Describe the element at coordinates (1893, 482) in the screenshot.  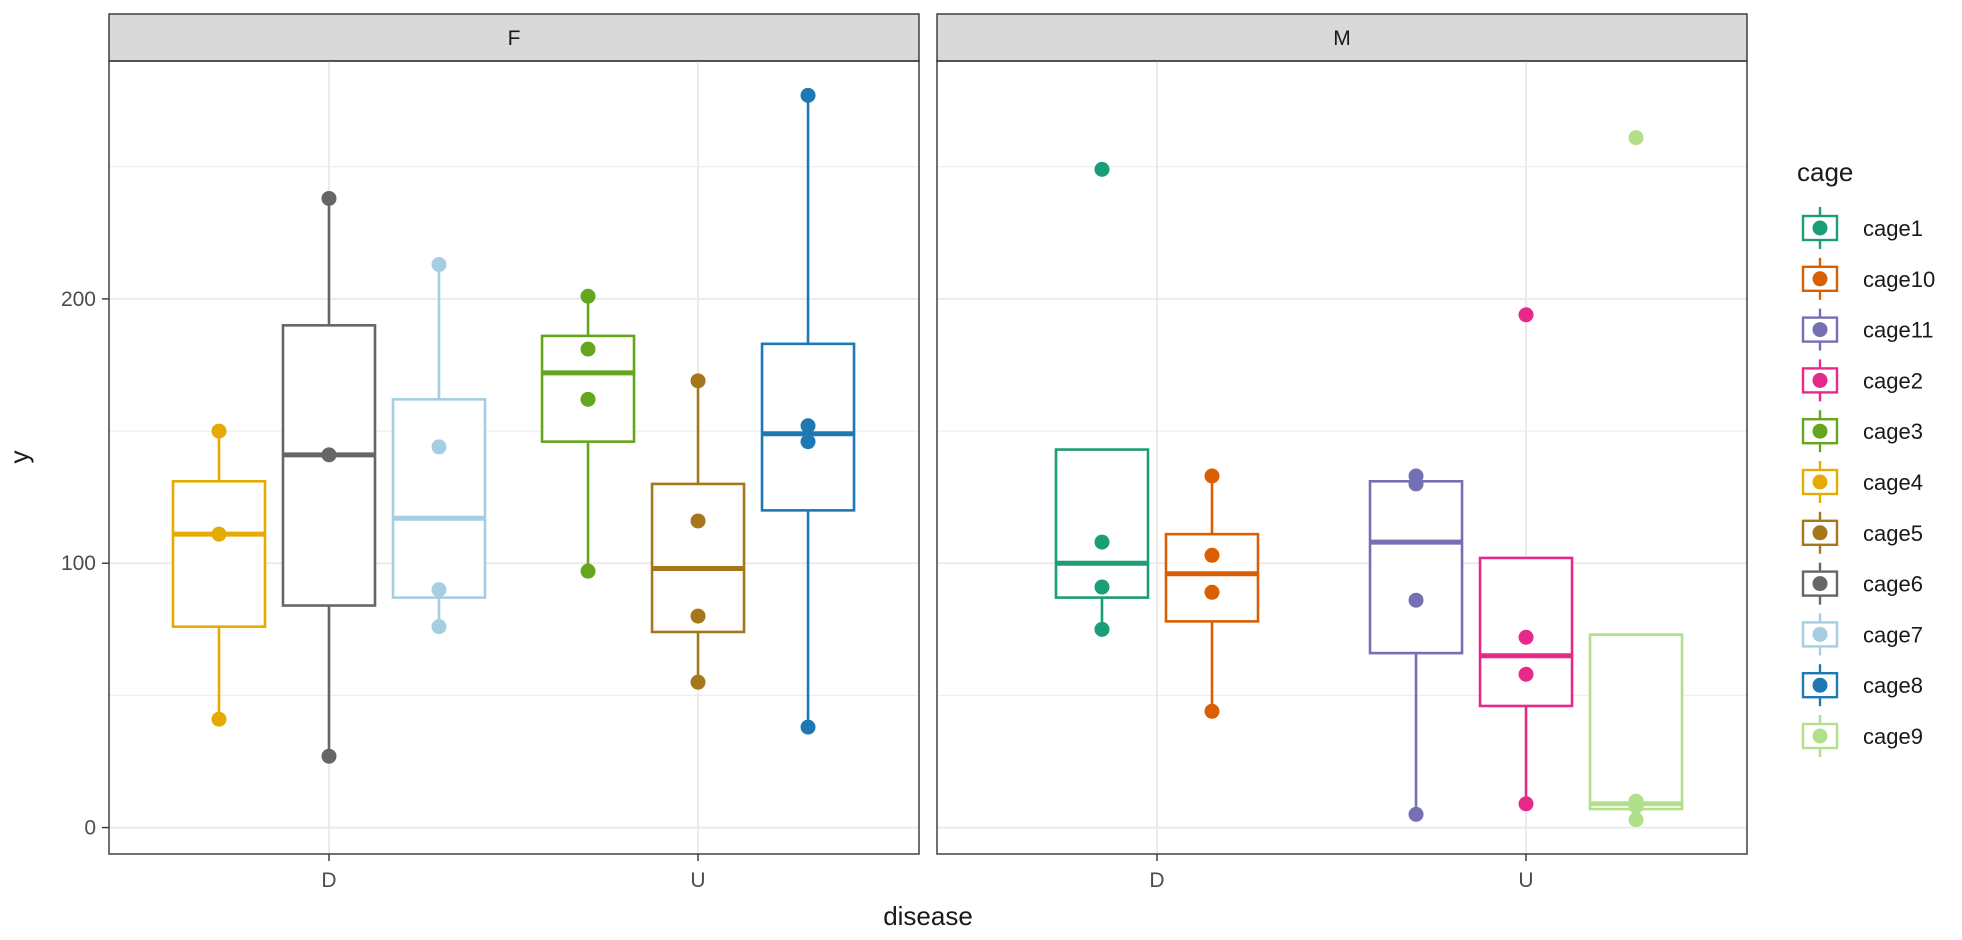
I see `legend-label: cage4` at that location.